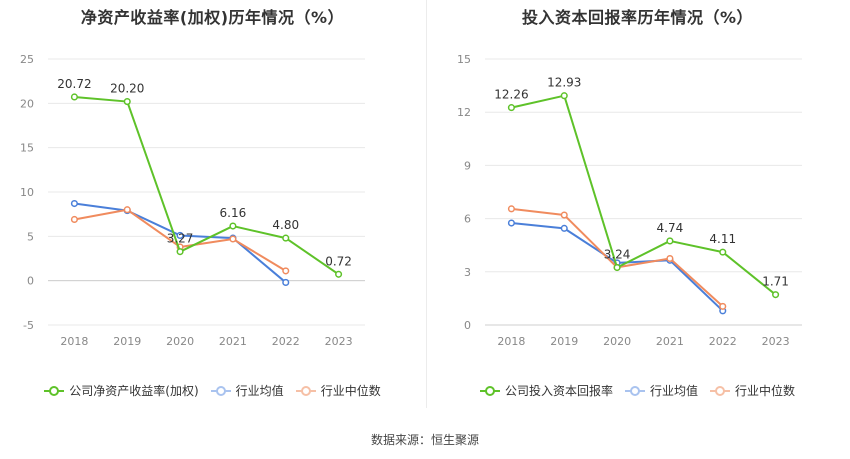 This screenshot has height=459, width=850. I want to click on y-tick-label: 10, so click(27, 192).